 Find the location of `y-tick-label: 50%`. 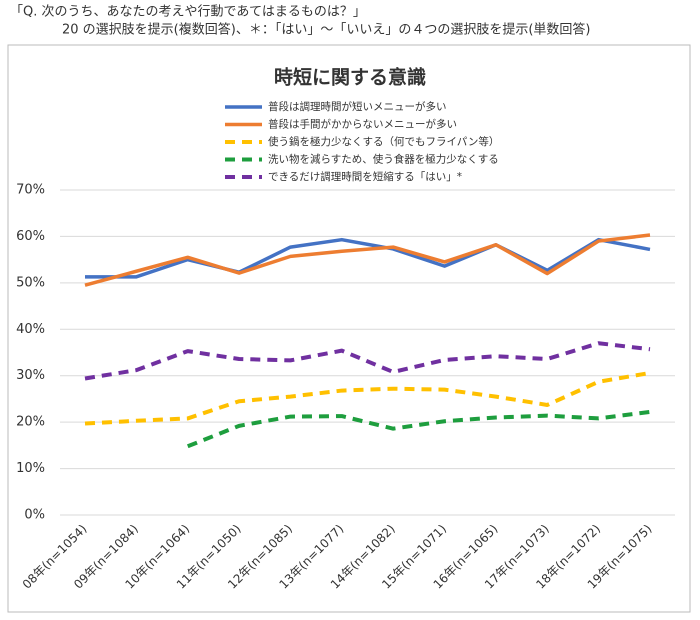

y-tick-label: 50% is located at coordinates (30, 282).